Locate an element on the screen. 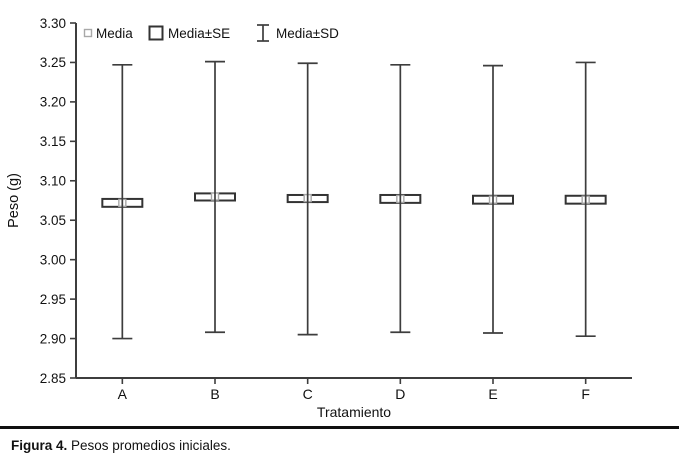  legend-label: Media±SD is located at coordinates (307, 33).